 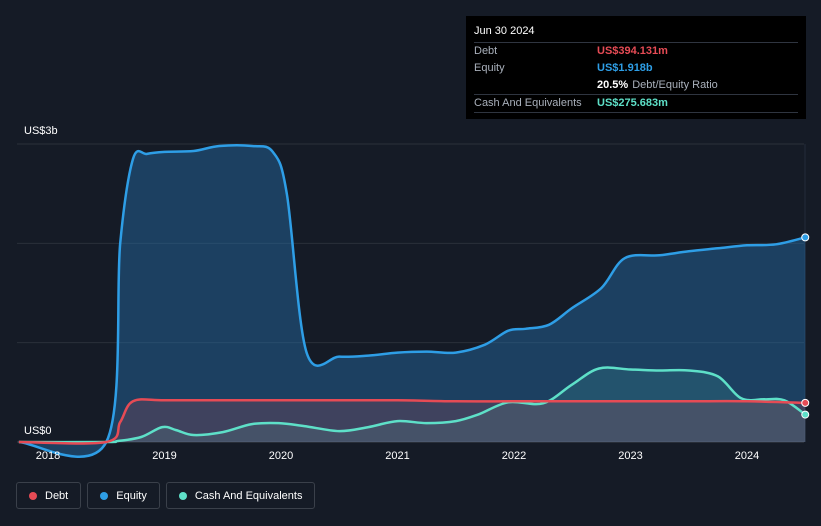 What do you see at coordinates (632, 51) in the screenshot?
I see `tooltip-debt-value: US$394.131m` at bounding box center [632, 51].